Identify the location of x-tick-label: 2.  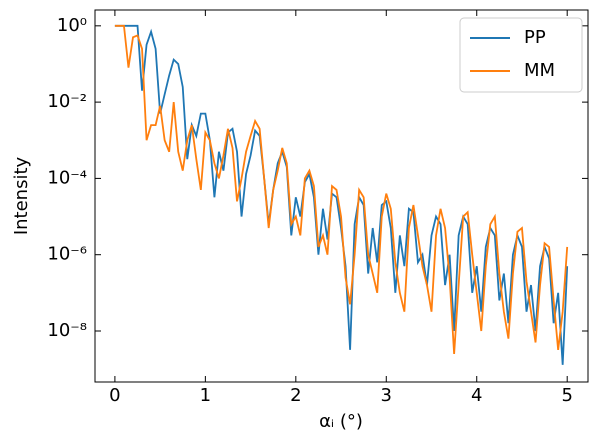
(295, 395).